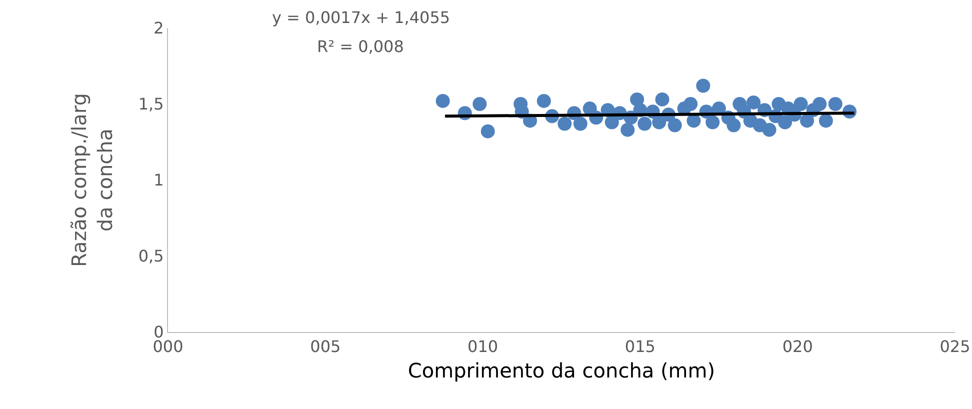 The width and height of the screenshot is (972, 409). I want to click on y-tick-label: 1, so click(159, 180).